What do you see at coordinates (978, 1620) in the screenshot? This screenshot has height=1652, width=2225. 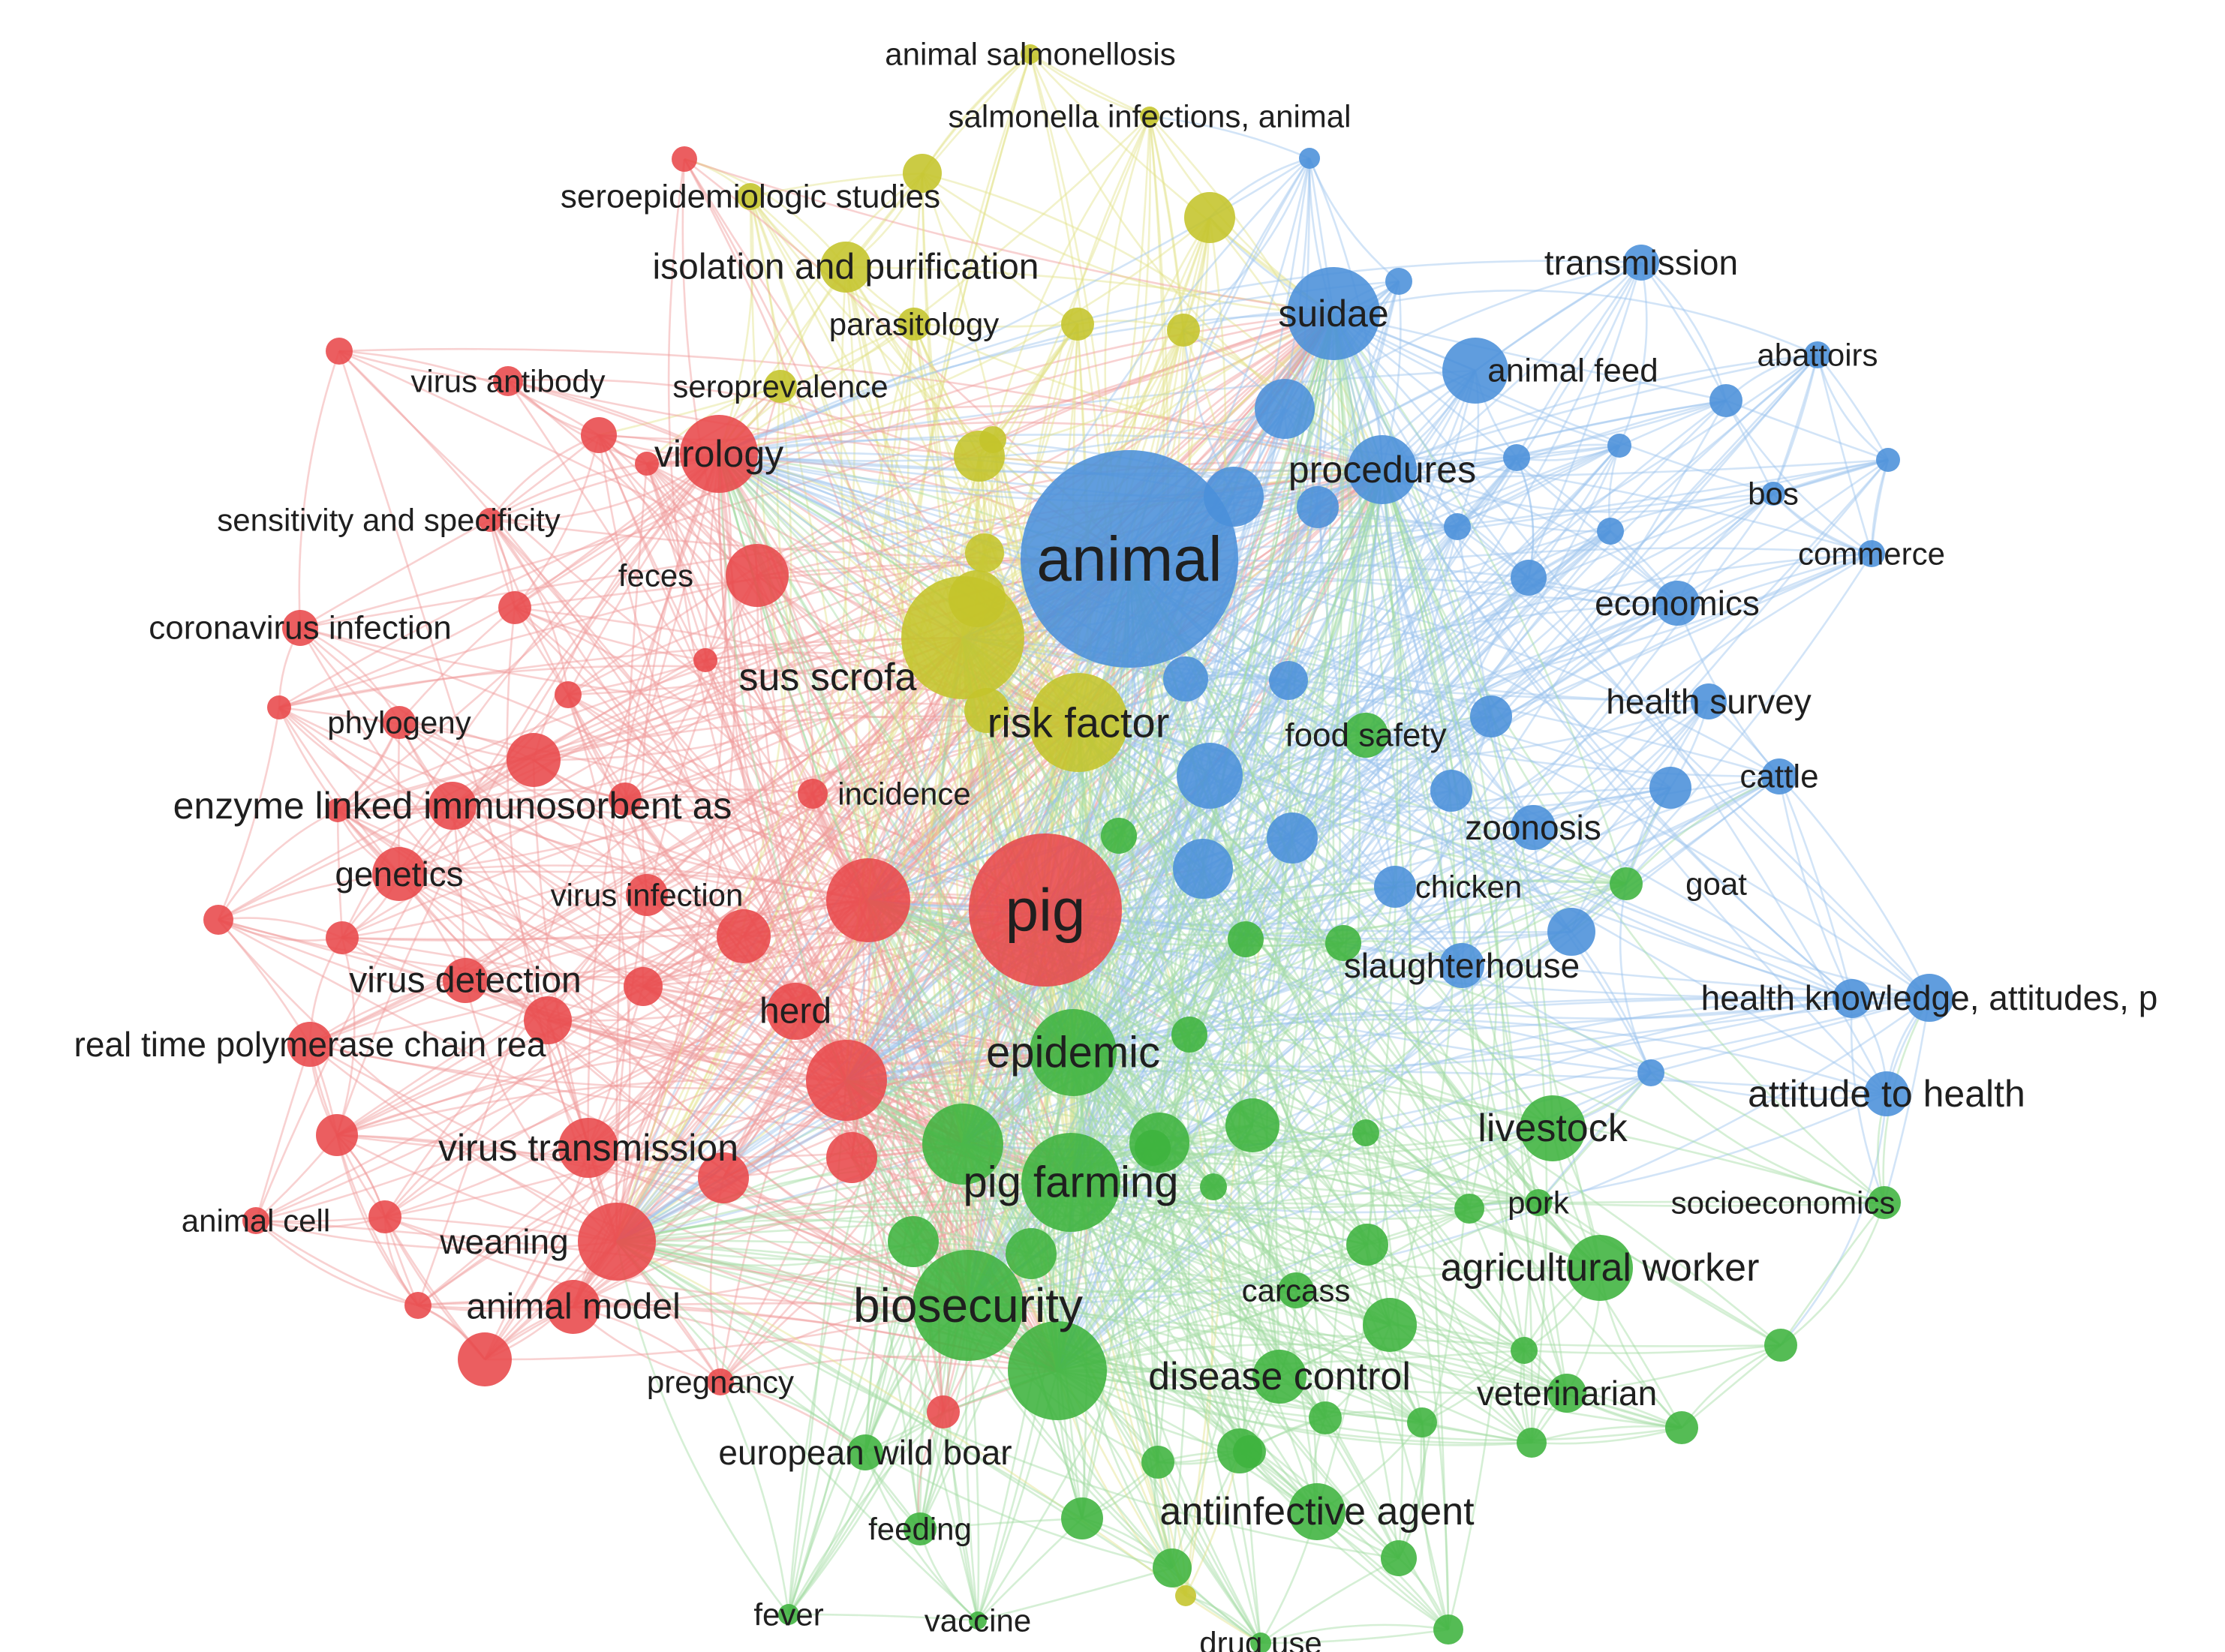 I see `node-vaccine` at bounding box center [978, 1620].